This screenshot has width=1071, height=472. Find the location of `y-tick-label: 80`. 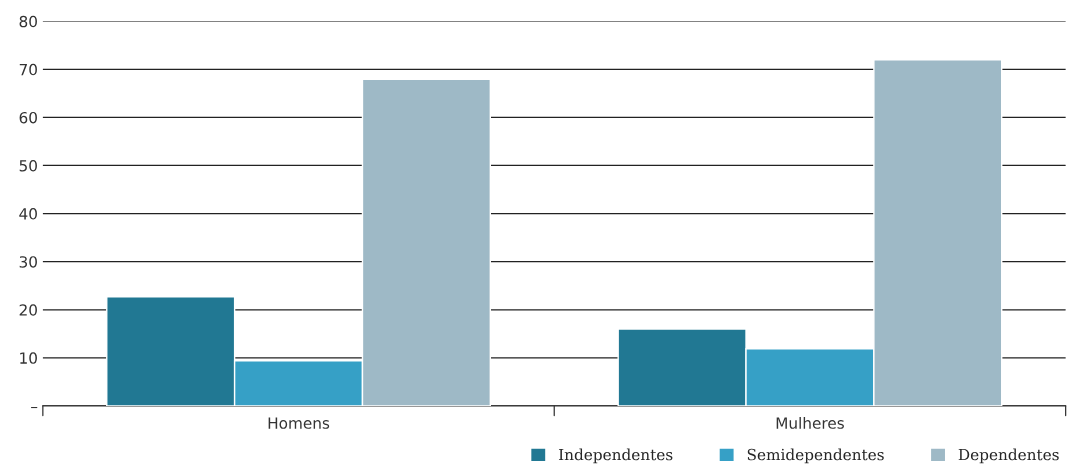

y-tick-label: 80 is located at coordinates (28, 21).